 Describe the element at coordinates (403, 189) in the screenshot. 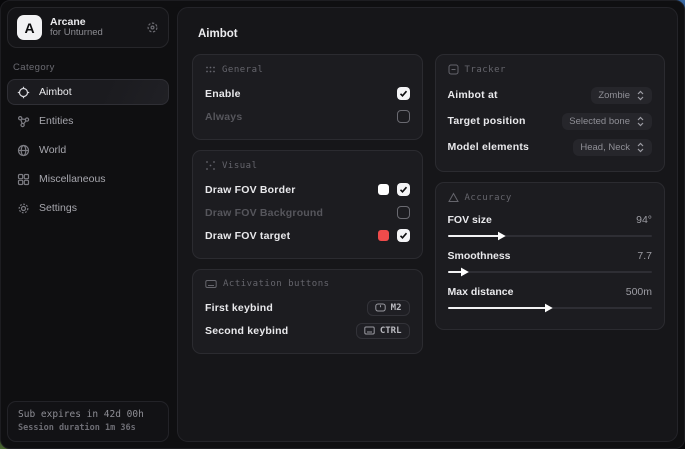

I see `fov-border-checkbox` at that location.